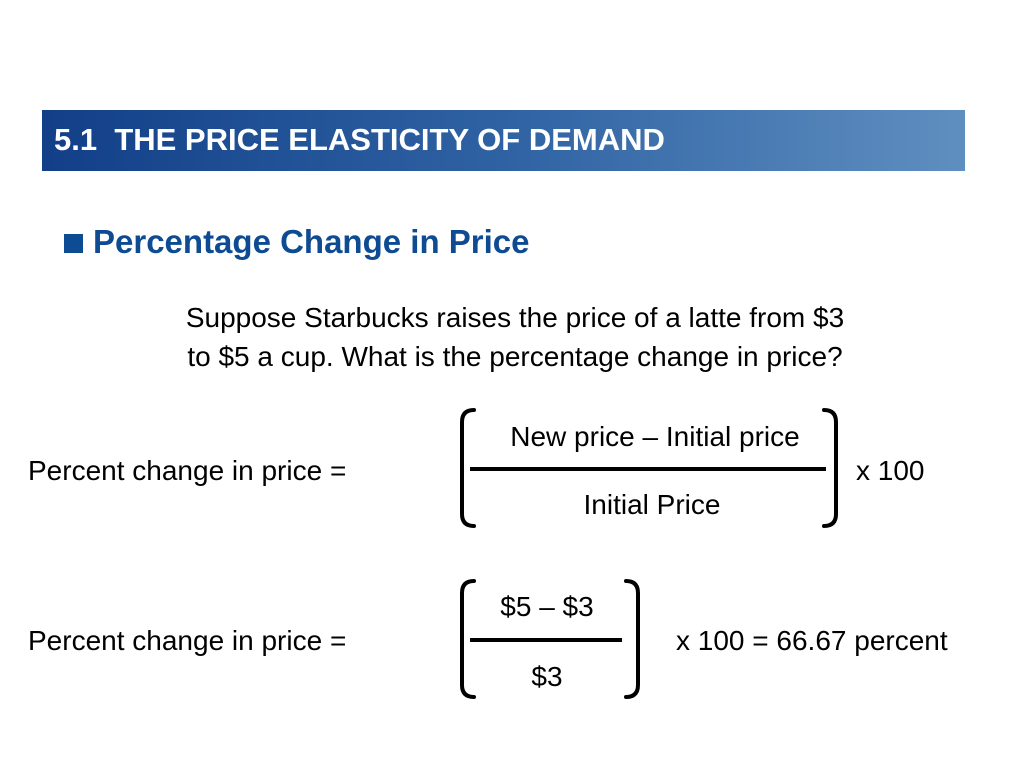 The width and height of the screenshot is (1024, 768). What do you see at coordinates (187, 470) in the screenshot?
I see `general-formula-label: Percent change in price =` at bounding box center [187, 470].